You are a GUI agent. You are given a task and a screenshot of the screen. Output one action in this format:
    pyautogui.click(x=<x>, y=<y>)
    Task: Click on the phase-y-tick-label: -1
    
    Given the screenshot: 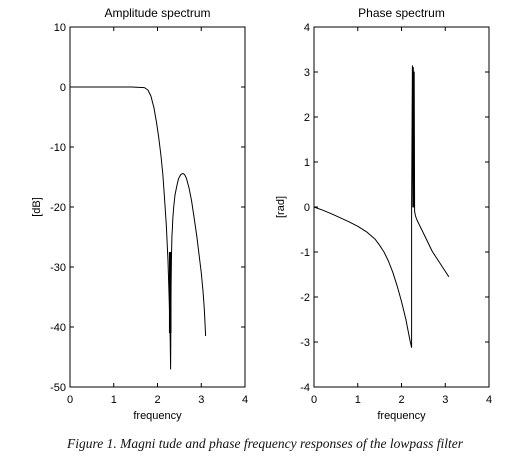 What is the action you would take?
    pyautogui.click(x=305, y=253)
    